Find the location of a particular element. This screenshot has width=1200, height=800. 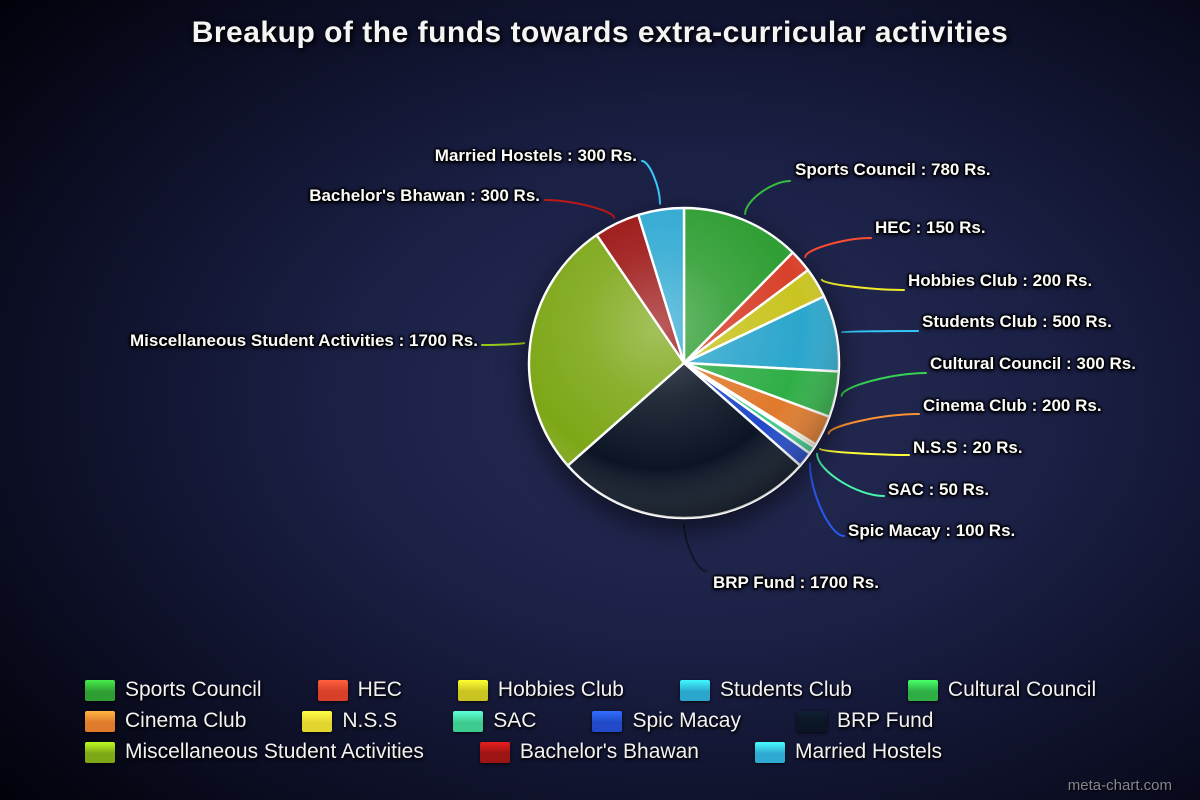

legend-item-hobbies-club: Hobbies Club is located at coordinates (540, 690).